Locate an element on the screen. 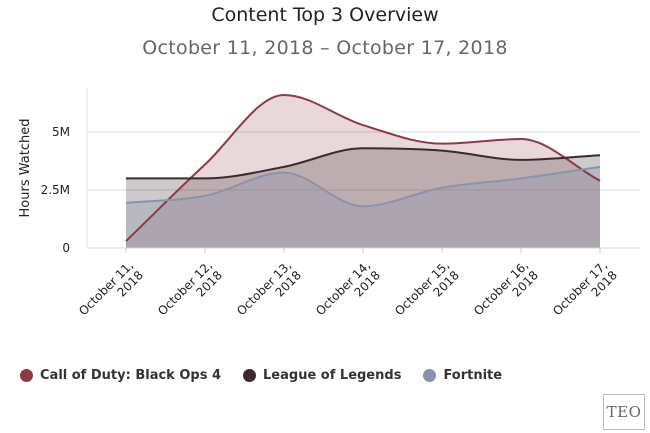 The image size is (650, 433). legend-label-fortnite: Fortnite is located at coordinates (473, 375).